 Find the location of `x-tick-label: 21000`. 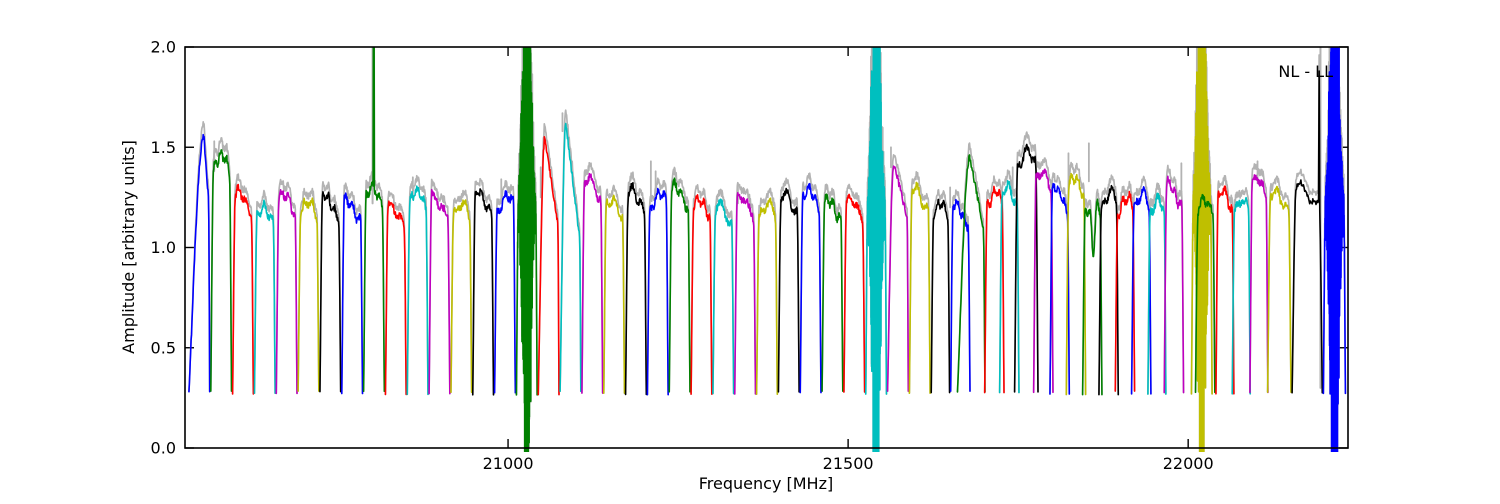

x-tick-label: 21000 is located at coordinates (508, 463).